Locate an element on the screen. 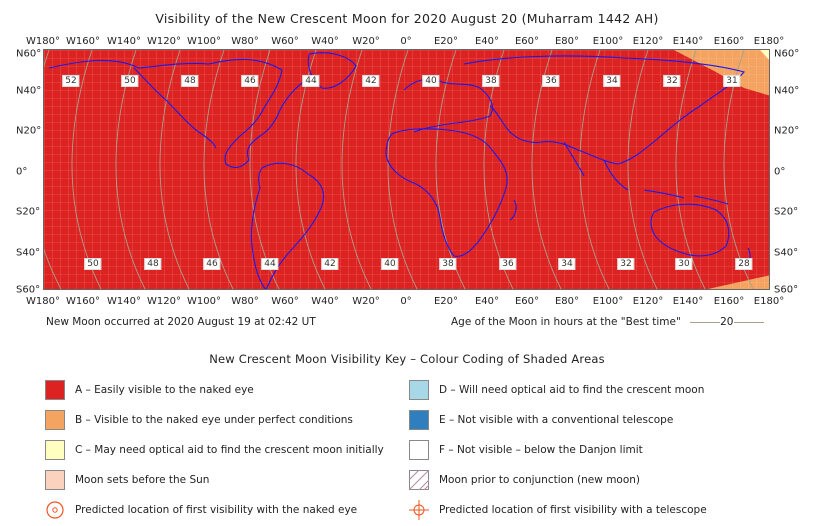  zone-b-swatch is located at coordinates (55, 420).